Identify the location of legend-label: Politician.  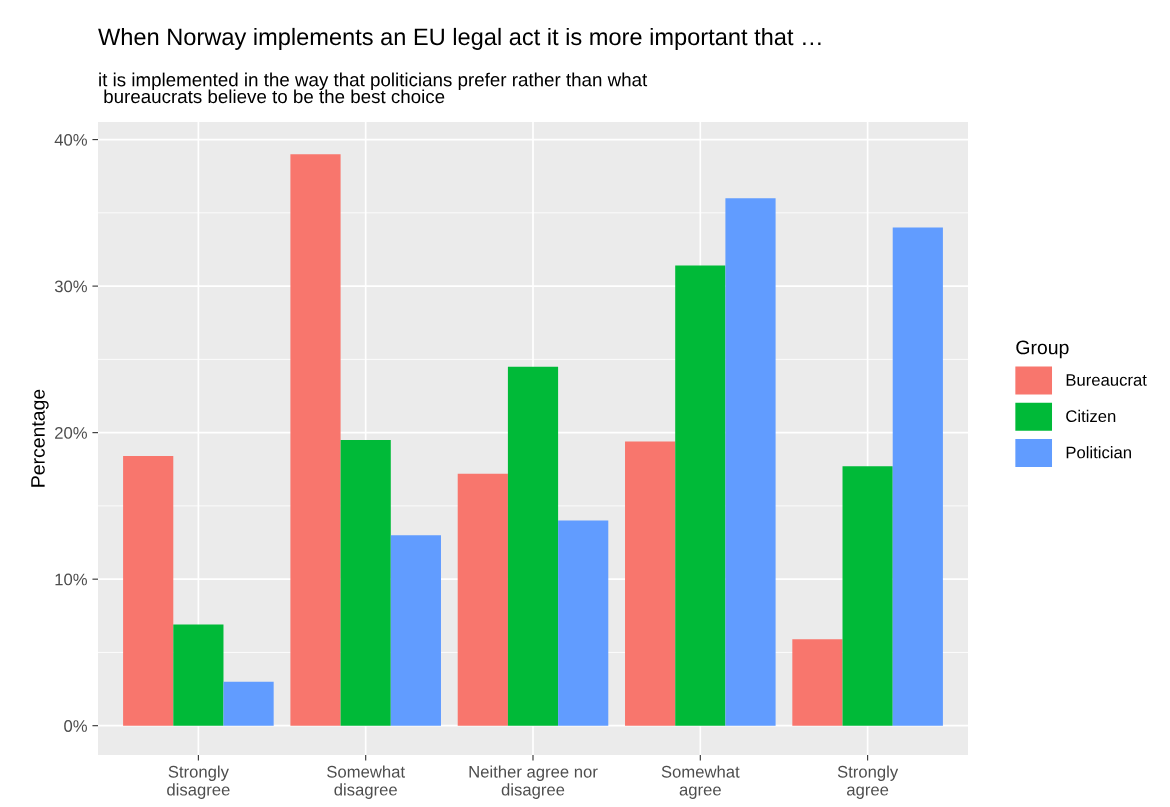
(1098, 452).